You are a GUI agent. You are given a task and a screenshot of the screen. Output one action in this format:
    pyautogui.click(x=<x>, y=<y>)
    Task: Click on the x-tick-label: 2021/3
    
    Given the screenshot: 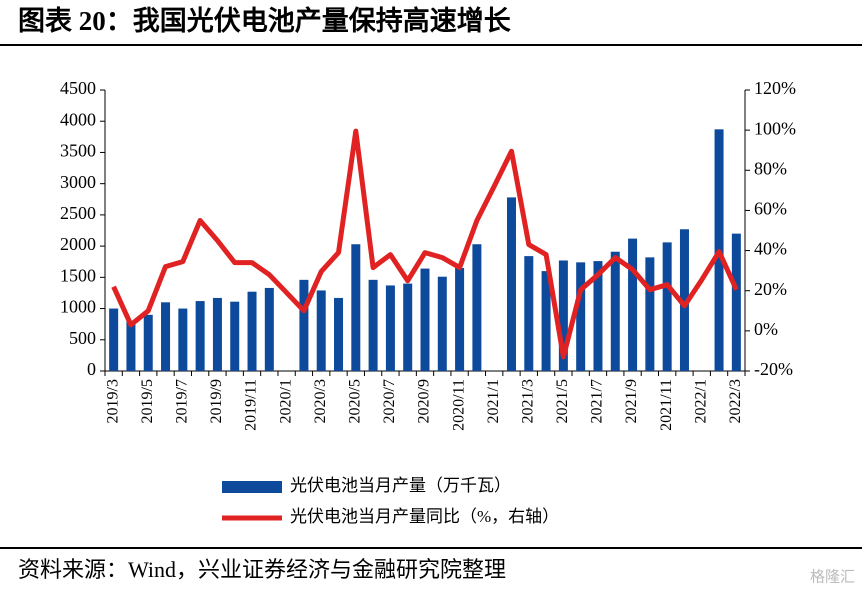 What is the action you would take?
    pyautogui.click(x=527, y=401)
    